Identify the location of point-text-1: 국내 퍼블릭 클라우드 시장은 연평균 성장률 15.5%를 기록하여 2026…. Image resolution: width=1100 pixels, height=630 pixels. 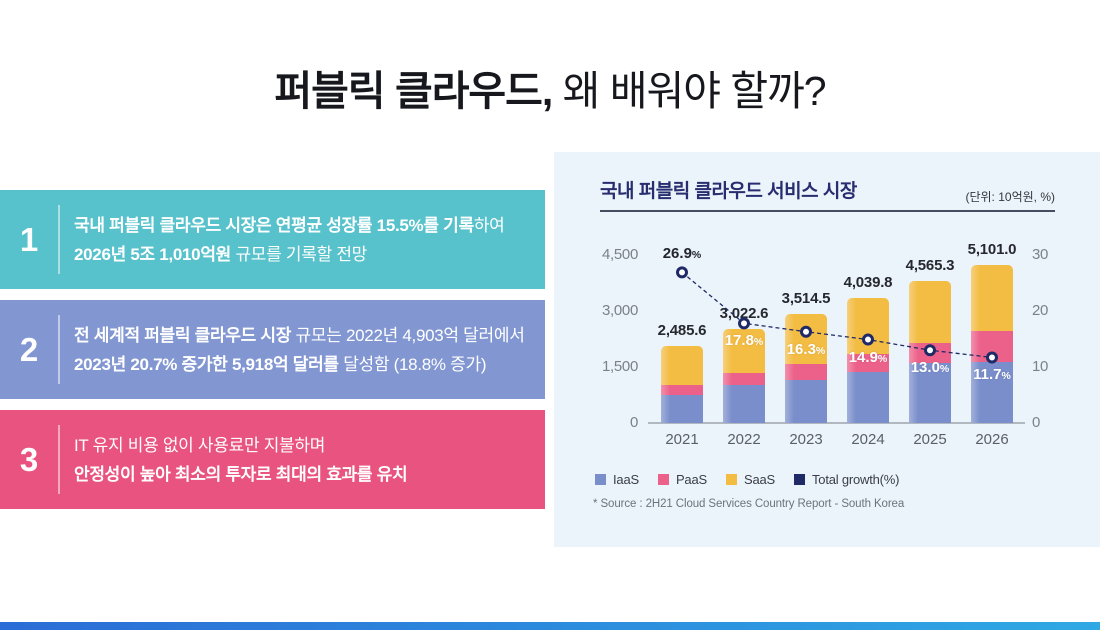
(304, 240).